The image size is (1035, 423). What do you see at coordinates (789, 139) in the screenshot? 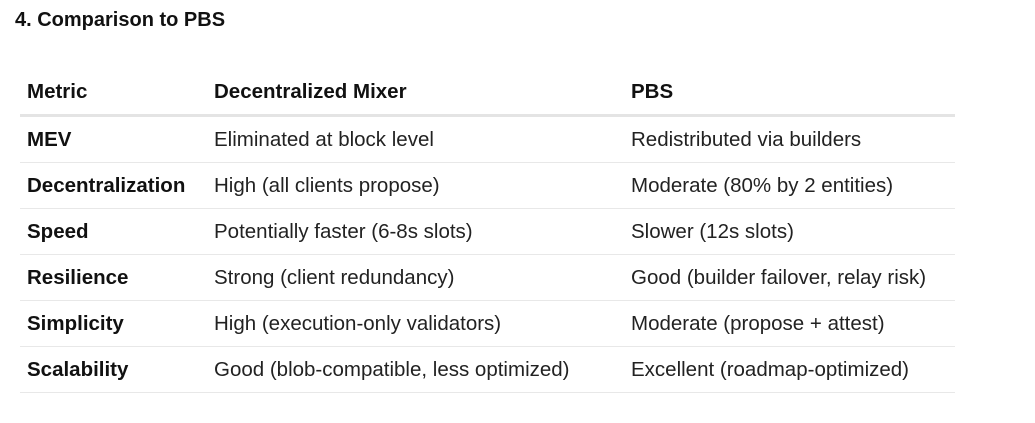
I see `row-pbs-cell: Redistributed via builders` at bounding box center [789, 139].